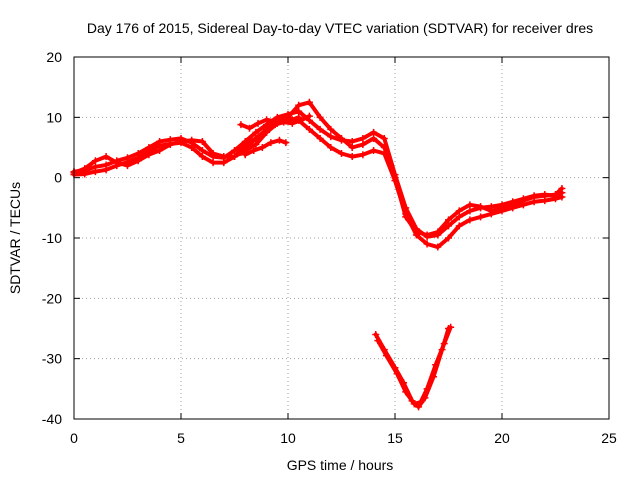 The image size is (640, 480). Describe the element at coordinates (502, 438) in the screenshot. I see `x-tick-label: 20` at that location.